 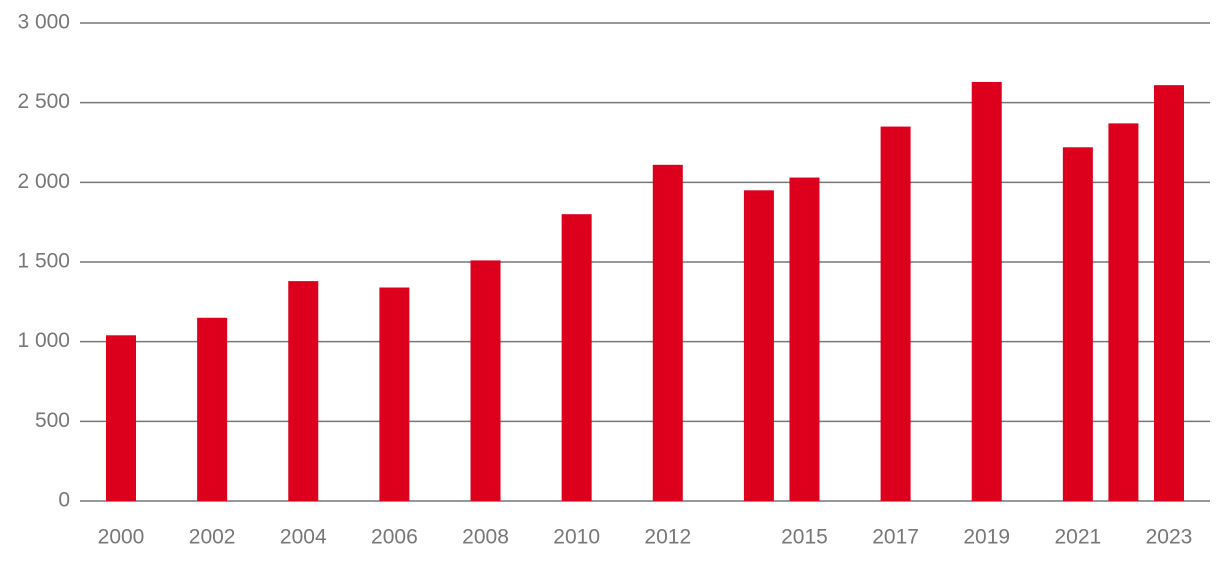 I want to click on y-tick-label: 2 500, so click(x=43, y=101).